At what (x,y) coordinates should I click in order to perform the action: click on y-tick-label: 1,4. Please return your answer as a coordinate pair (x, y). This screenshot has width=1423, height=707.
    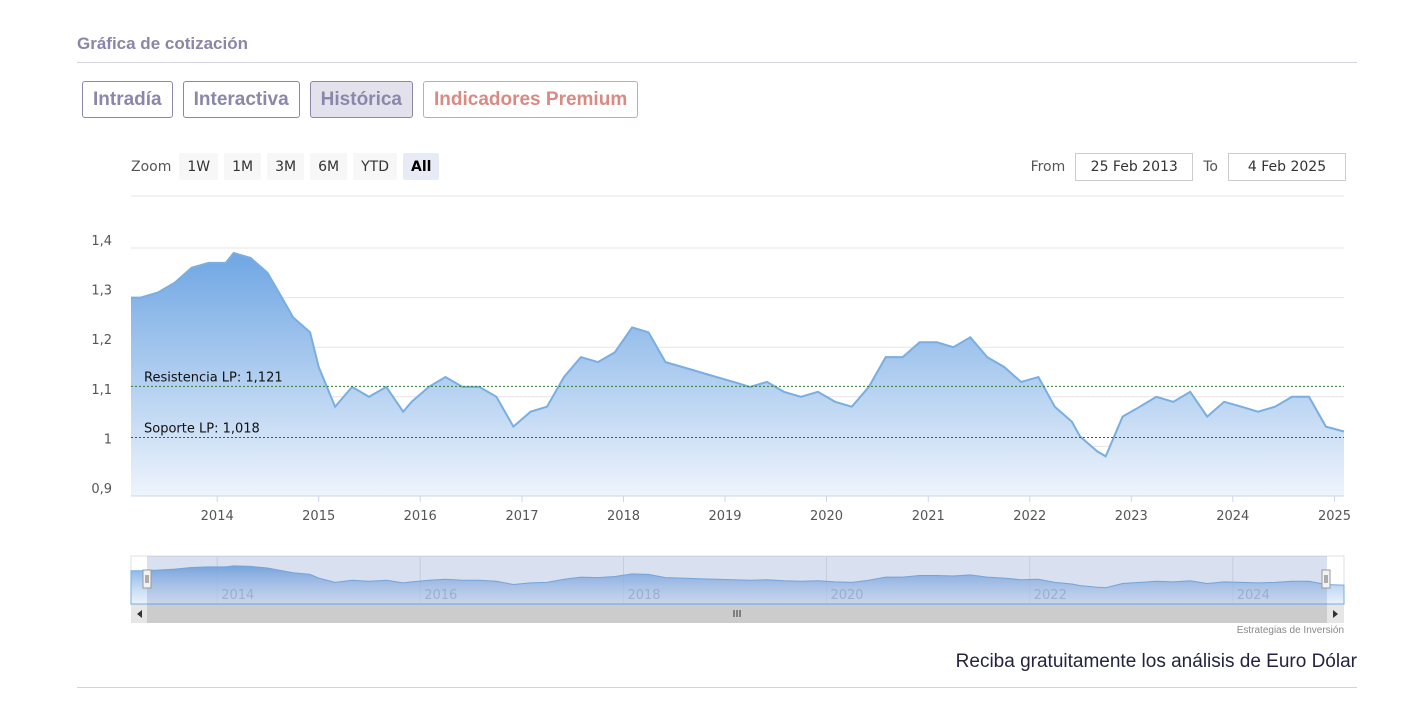
    Looking at the image, I should click on (101, 241).